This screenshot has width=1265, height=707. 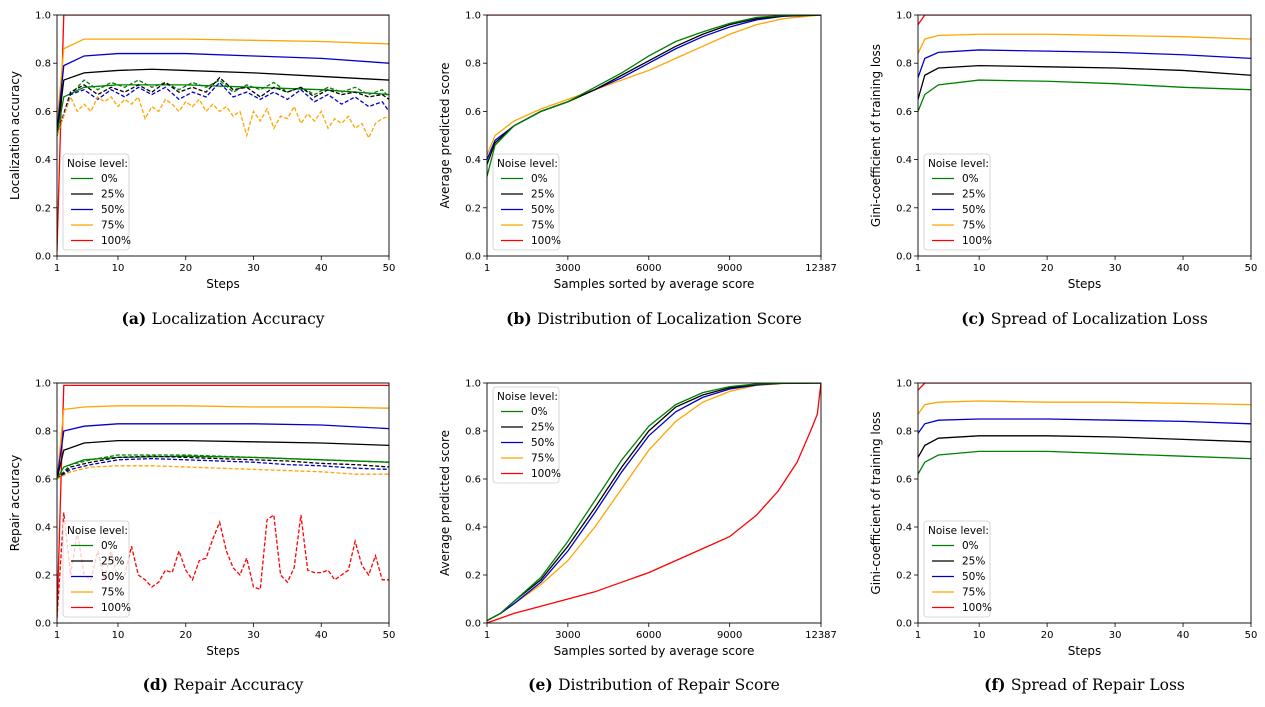 I want to click on caption-letter: (d), so click(x=158, y=684).